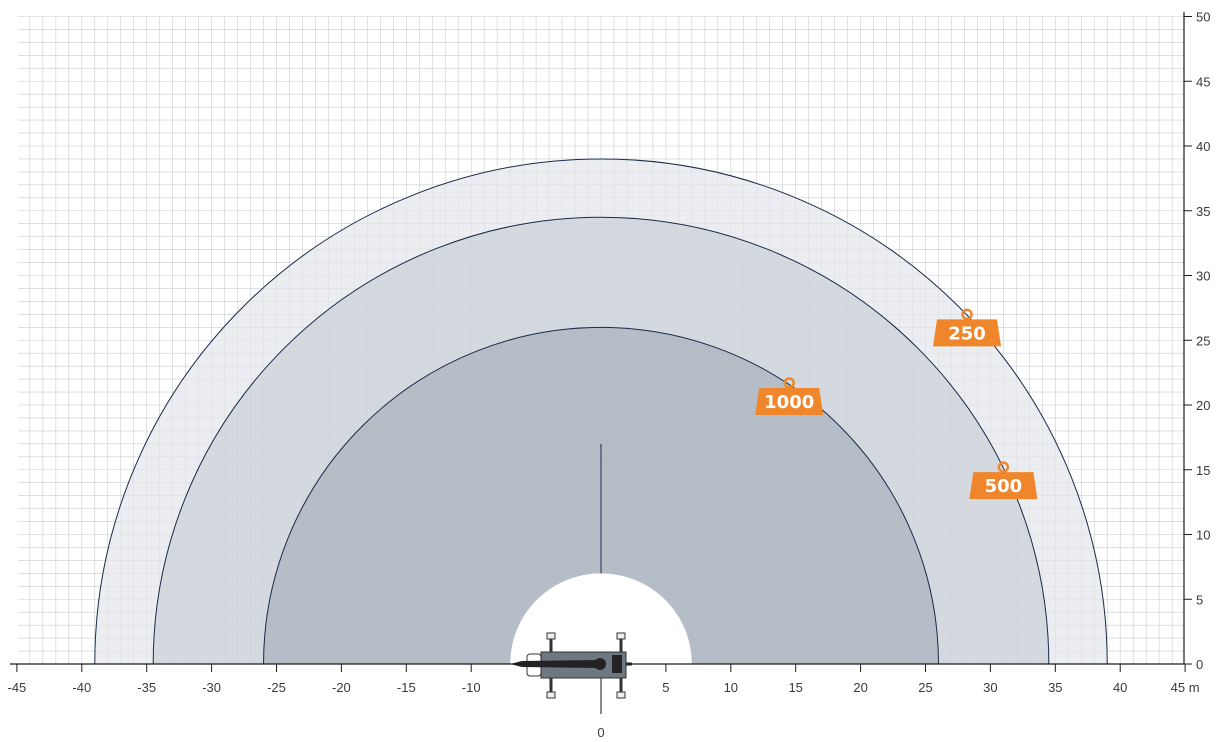 This screenshot has height=742, width=1229. I want to click on exclusion-zone, so click(601, 618).